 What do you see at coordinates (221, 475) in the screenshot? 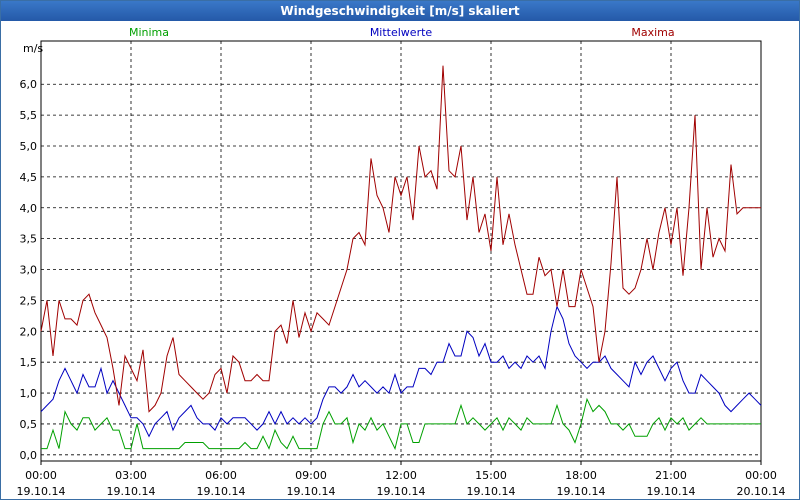
I see `x-tick-time-label: 06:00` at bounding box center [221, 475].